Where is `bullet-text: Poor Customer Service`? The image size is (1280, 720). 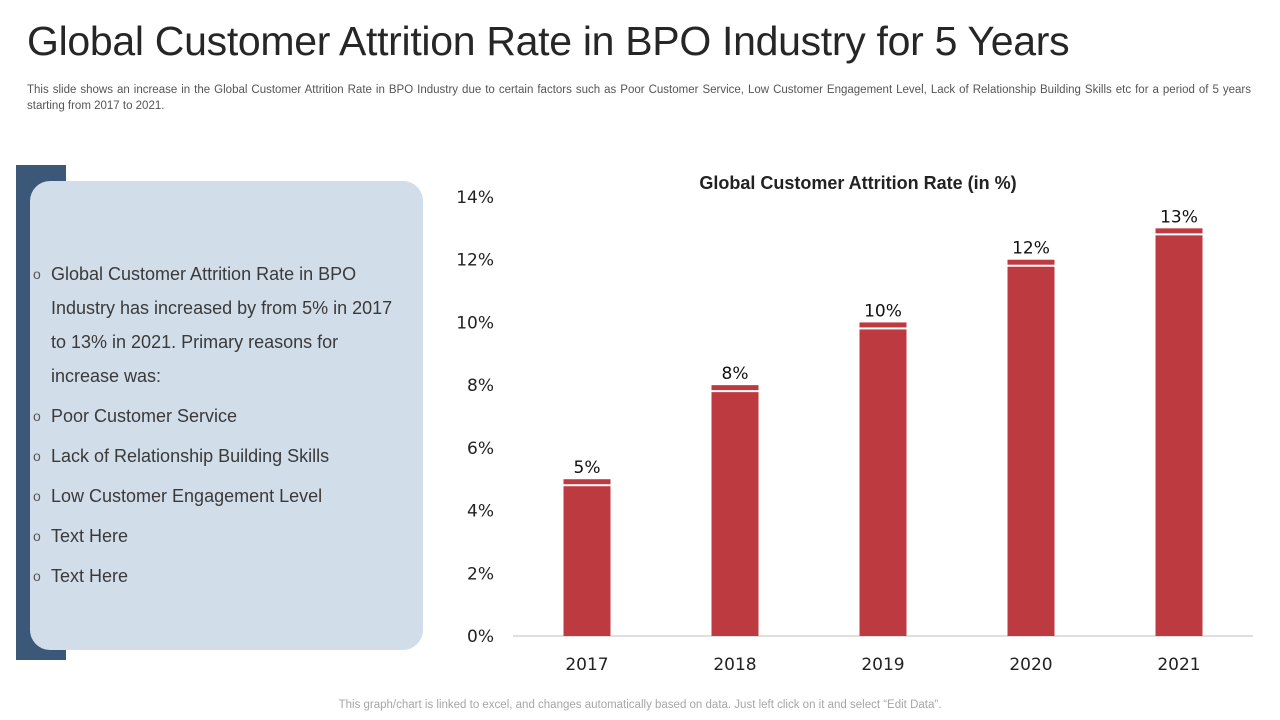
bullet-text: Poor Customer Service is located at coordinates (144, 416).